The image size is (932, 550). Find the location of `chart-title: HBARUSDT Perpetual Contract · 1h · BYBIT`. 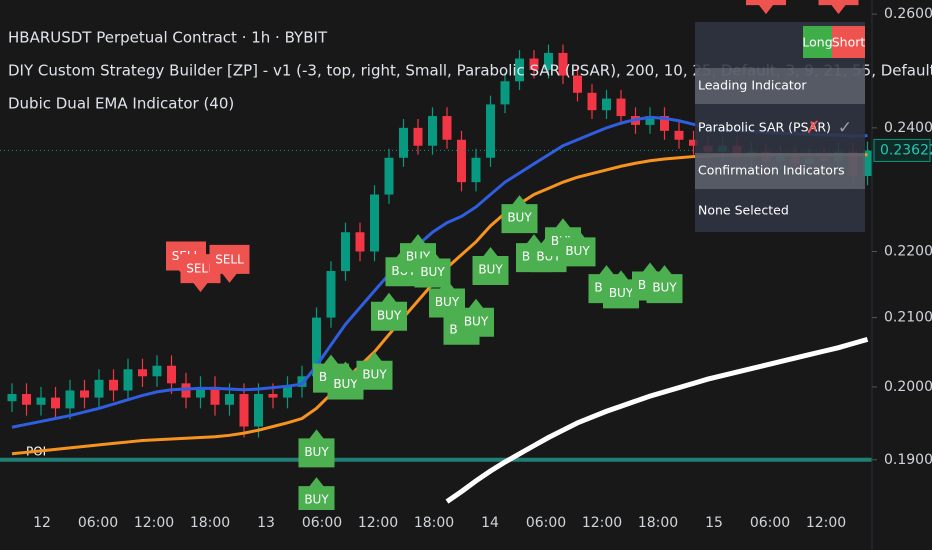

chart-title: HBARUSDT Perpetual Contract · 1h · BYBIT is located at coordinates (168, 38).